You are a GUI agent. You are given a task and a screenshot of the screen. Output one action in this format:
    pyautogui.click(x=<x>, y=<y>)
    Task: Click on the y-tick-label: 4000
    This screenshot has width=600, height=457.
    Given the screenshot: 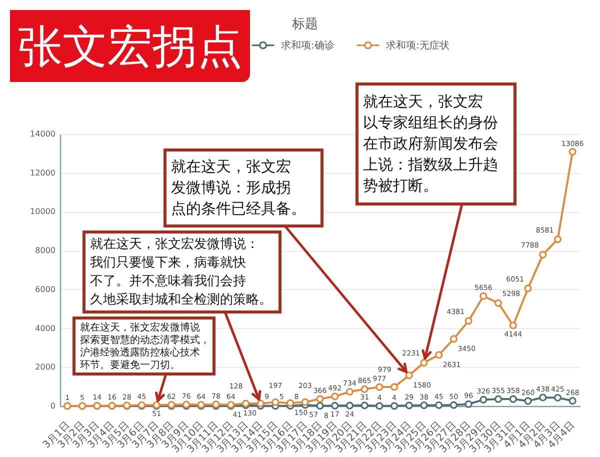 What is the action you would take?
    pyautogui.click(x=45, y=328)
    